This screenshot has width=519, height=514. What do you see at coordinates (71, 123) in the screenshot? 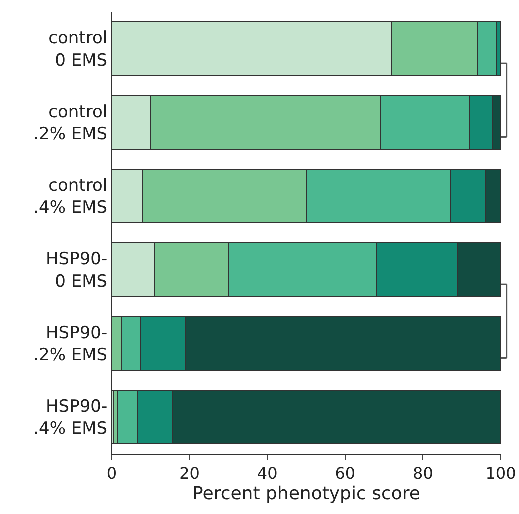
I see `y-tick-label: control .2% EMS` at bounding box center [71, 123].